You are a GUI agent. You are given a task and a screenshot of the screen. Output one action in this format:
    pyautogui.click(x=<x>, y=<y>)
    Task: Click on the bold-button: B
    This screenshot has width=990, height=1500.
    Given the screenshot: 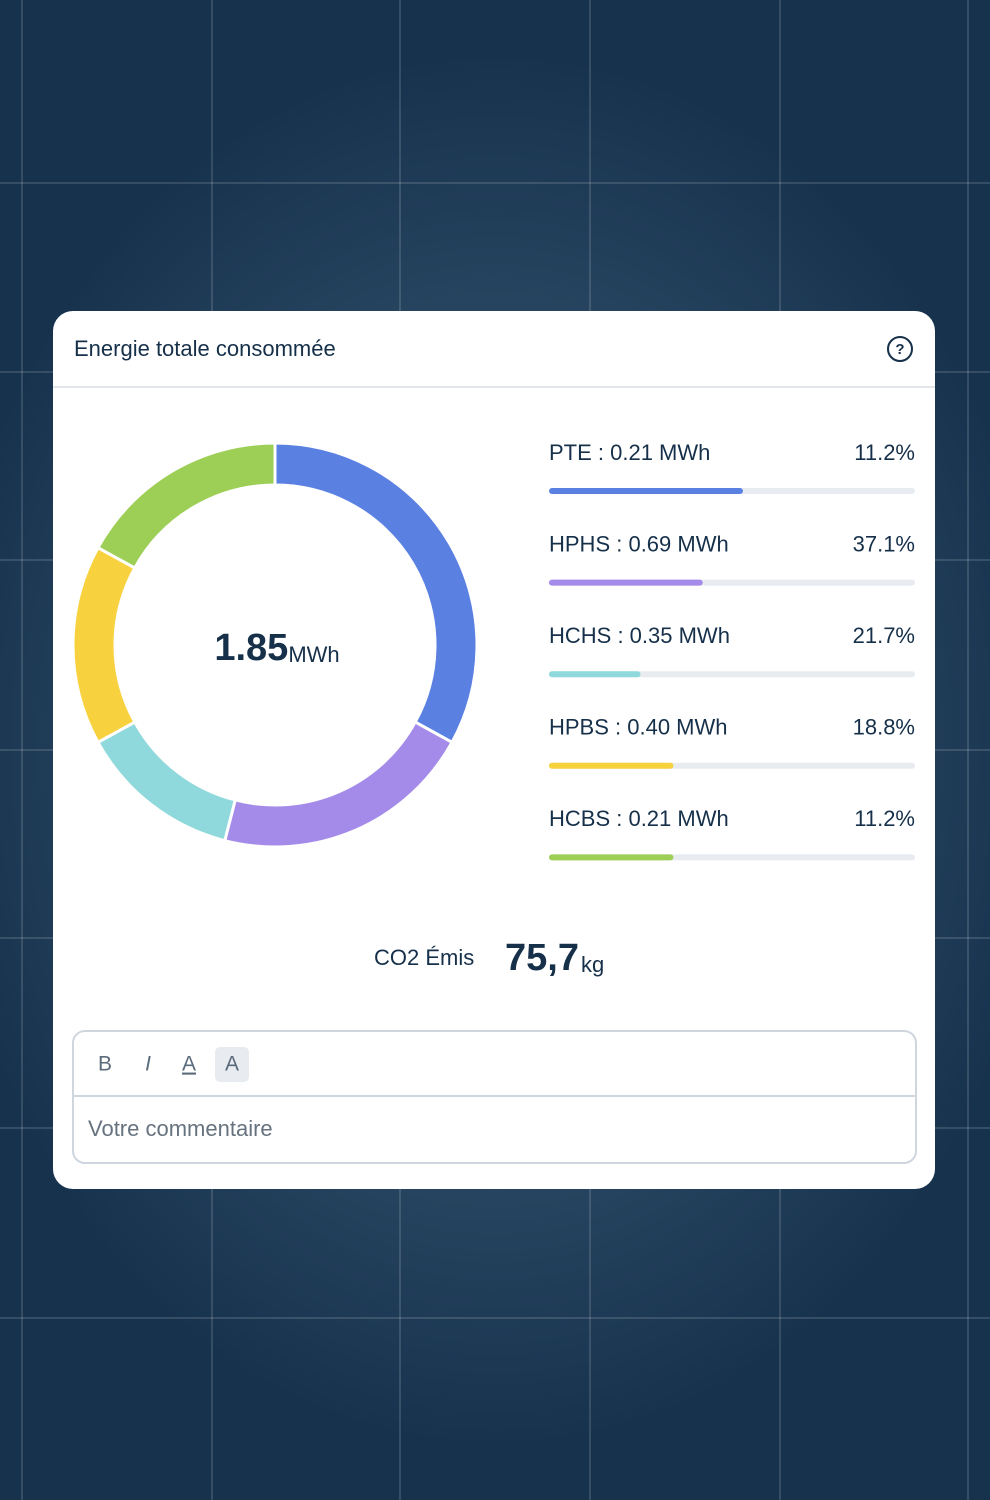 What is the action you would take?
    pyautogui.click(x=105, y=1064)
    